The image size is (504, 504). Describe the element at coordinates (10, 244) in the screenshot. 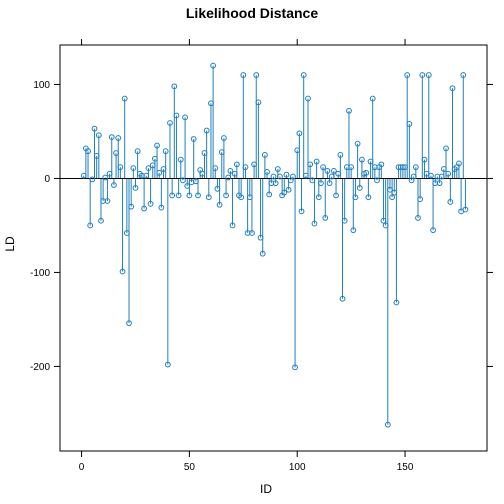

I see `y-axis-label: LD` at that location.